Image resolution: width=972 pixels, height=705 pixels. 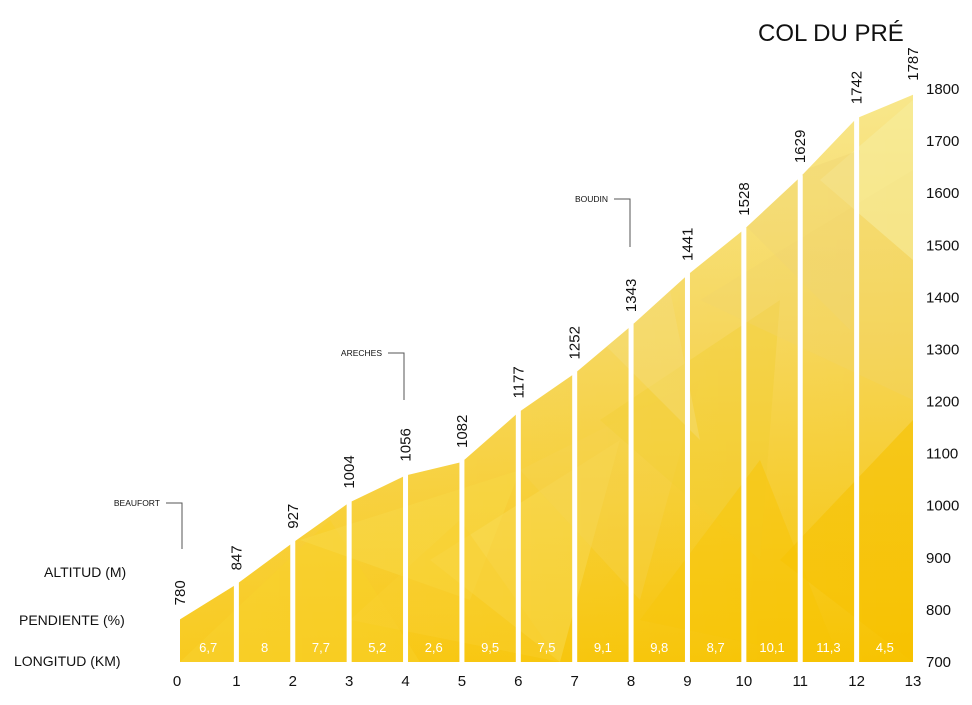 What do you see at coordinates (771, 647) in the screenshot?
I see `gradient-label: 10,1` at bounding box center [771, 647].